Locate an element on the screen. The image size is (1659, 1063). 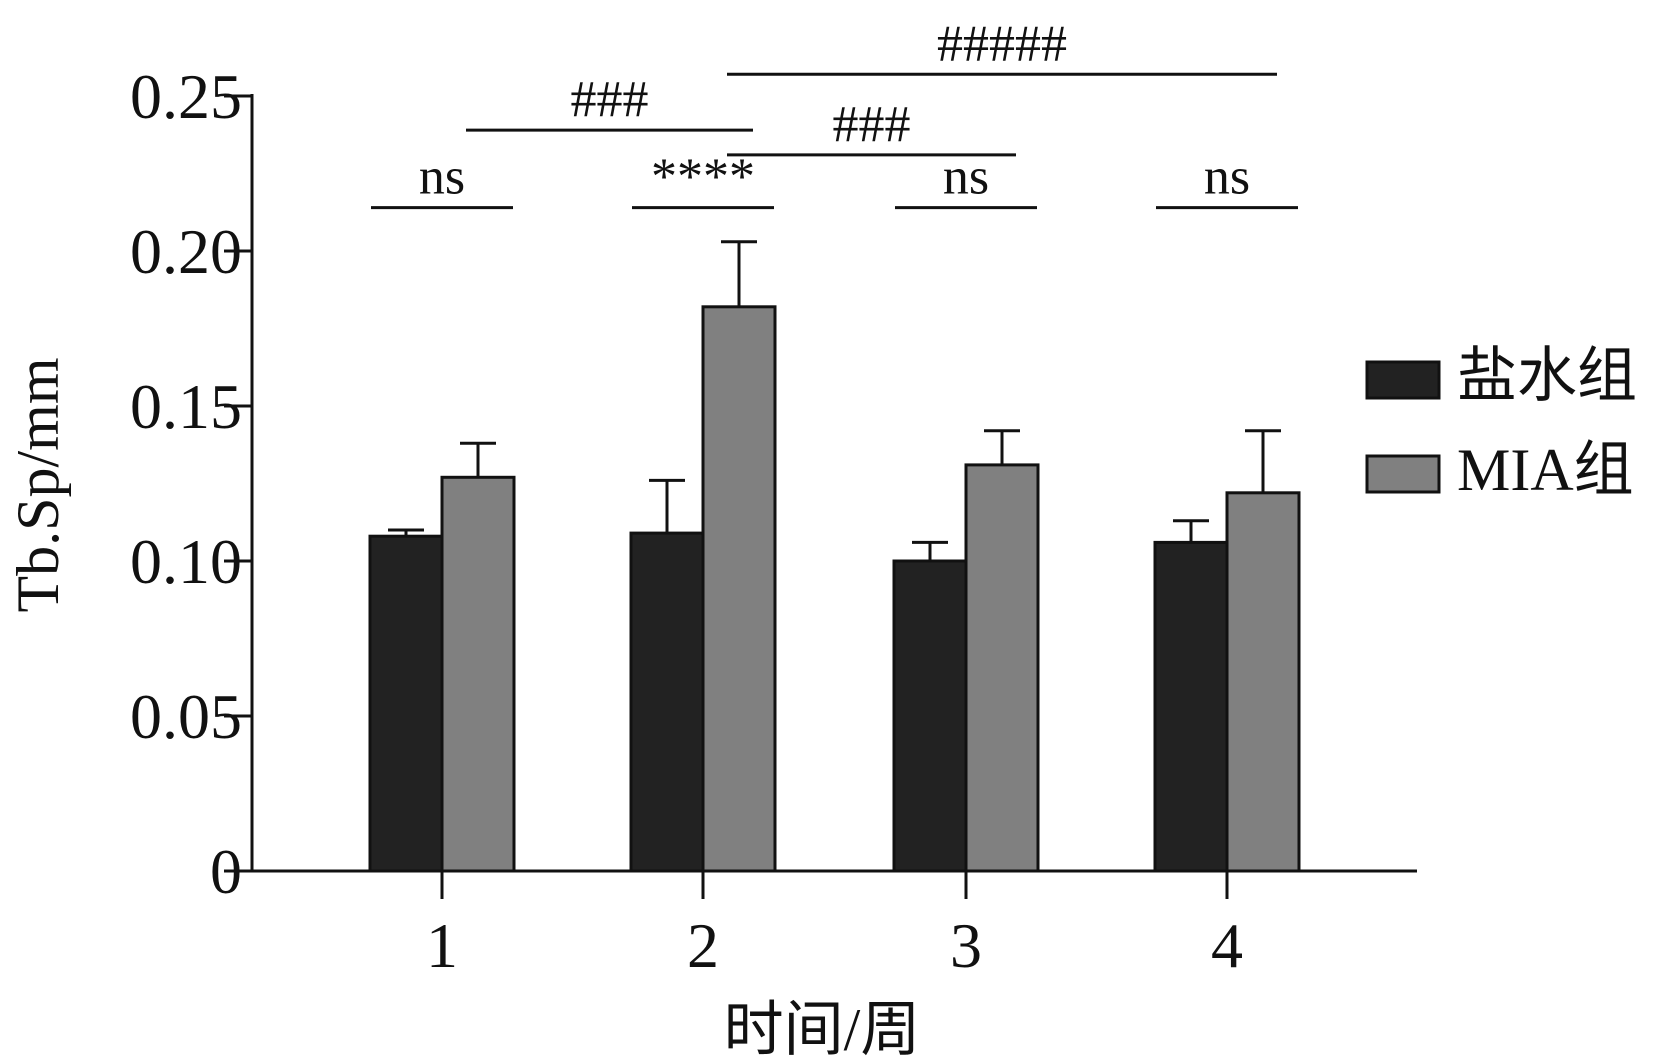
bar-series2-week2 is located at coordinates (739, 589).